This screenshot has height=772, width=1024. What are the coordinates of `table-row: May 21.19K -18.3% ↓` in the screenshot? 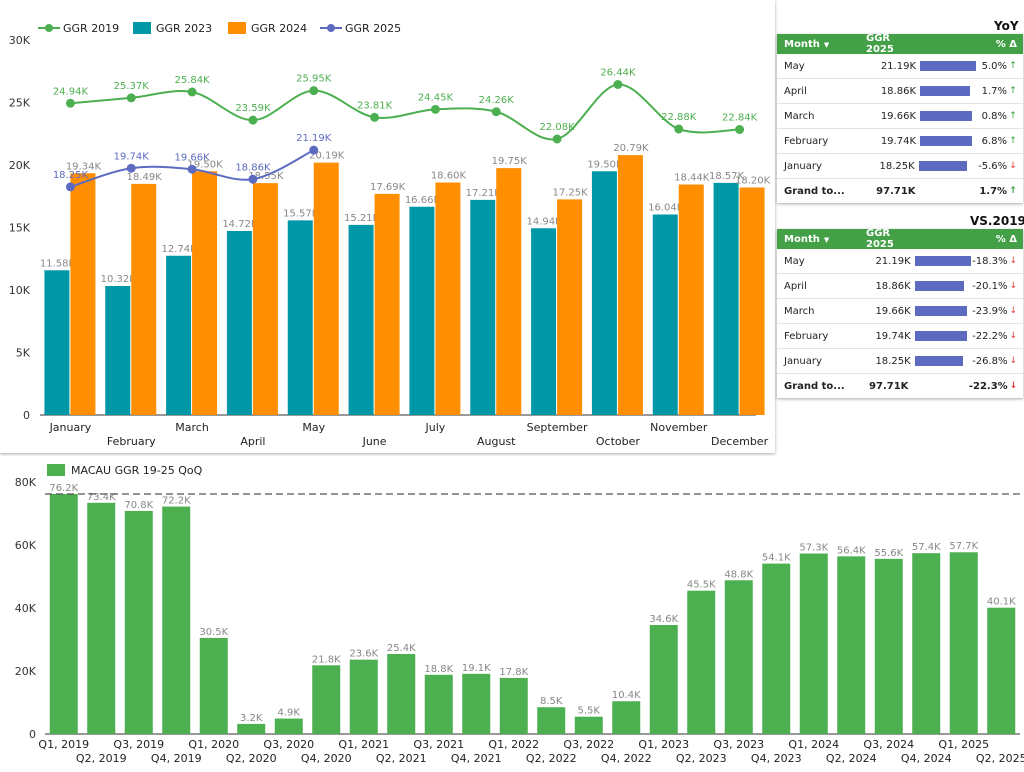 It's located at (900, 261).